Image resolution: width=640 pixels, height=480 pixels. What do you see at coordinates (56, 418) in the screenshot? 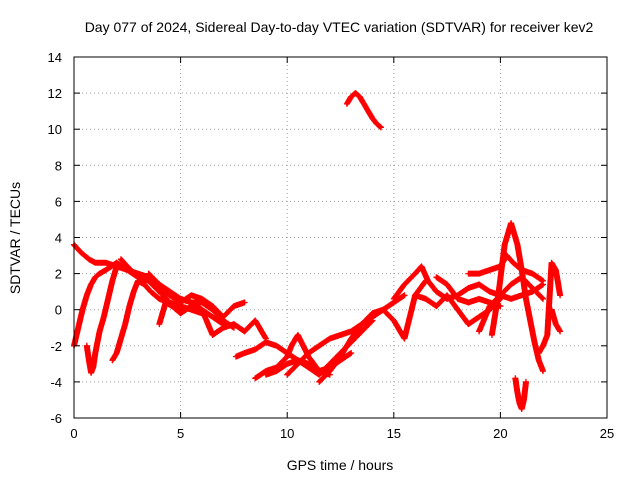
I see `y-tick-label: -6` at bounding box center [56, 418].